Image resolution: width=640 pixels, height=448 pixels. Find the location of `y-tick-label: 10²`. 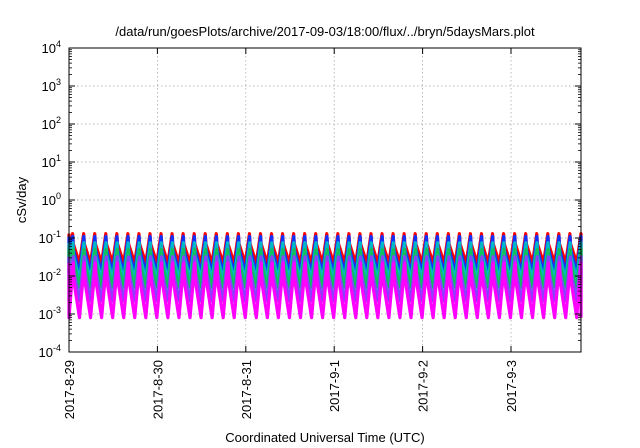

y-tick-label: 10² is located at coordinates (51, 123).